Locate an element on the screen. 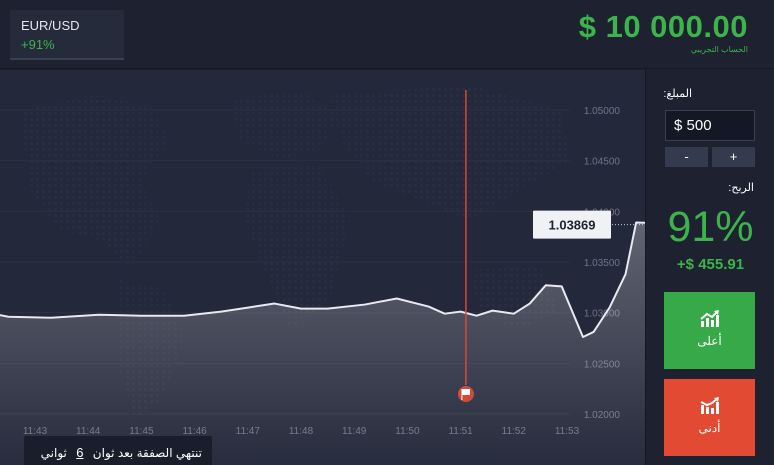 The height and width of the screenshot is (465, 774). demo-account-label: الحساب التجريبي is located at coordinates (719, 49).